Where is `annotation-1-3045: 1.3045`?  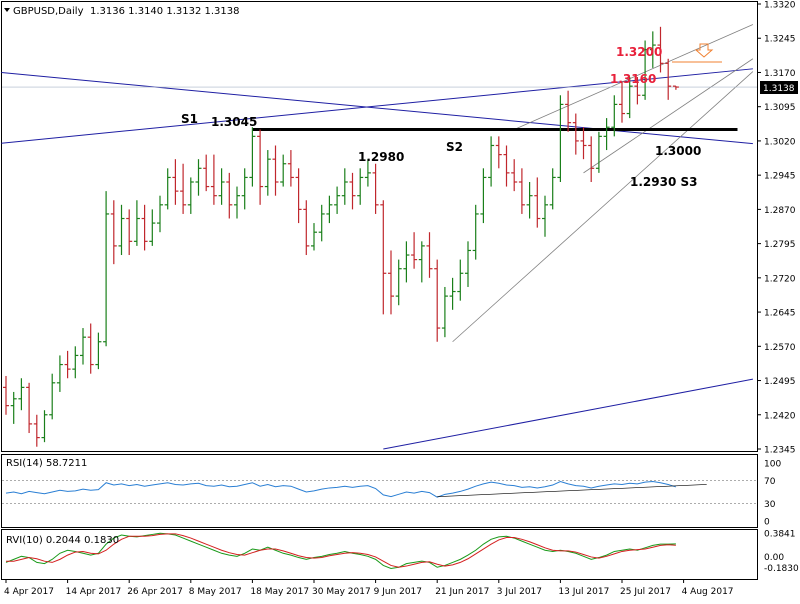 annotation-1-3045: 1.3045 is located at coordinates (234, 122).